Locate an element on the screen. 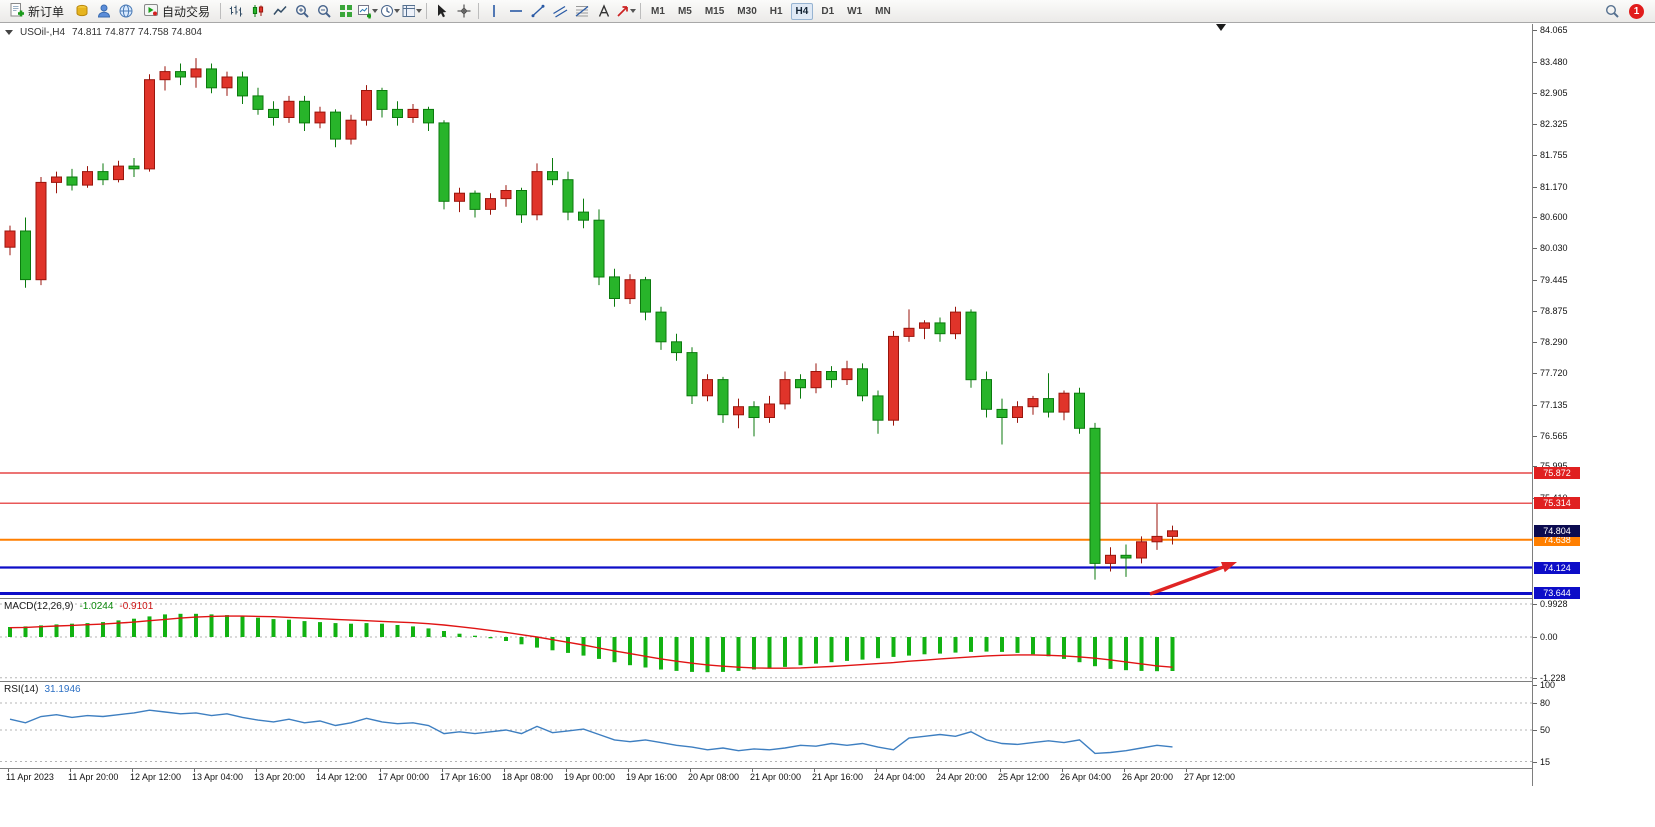  line-chart-type-icon is located at coordinates (279, 11).